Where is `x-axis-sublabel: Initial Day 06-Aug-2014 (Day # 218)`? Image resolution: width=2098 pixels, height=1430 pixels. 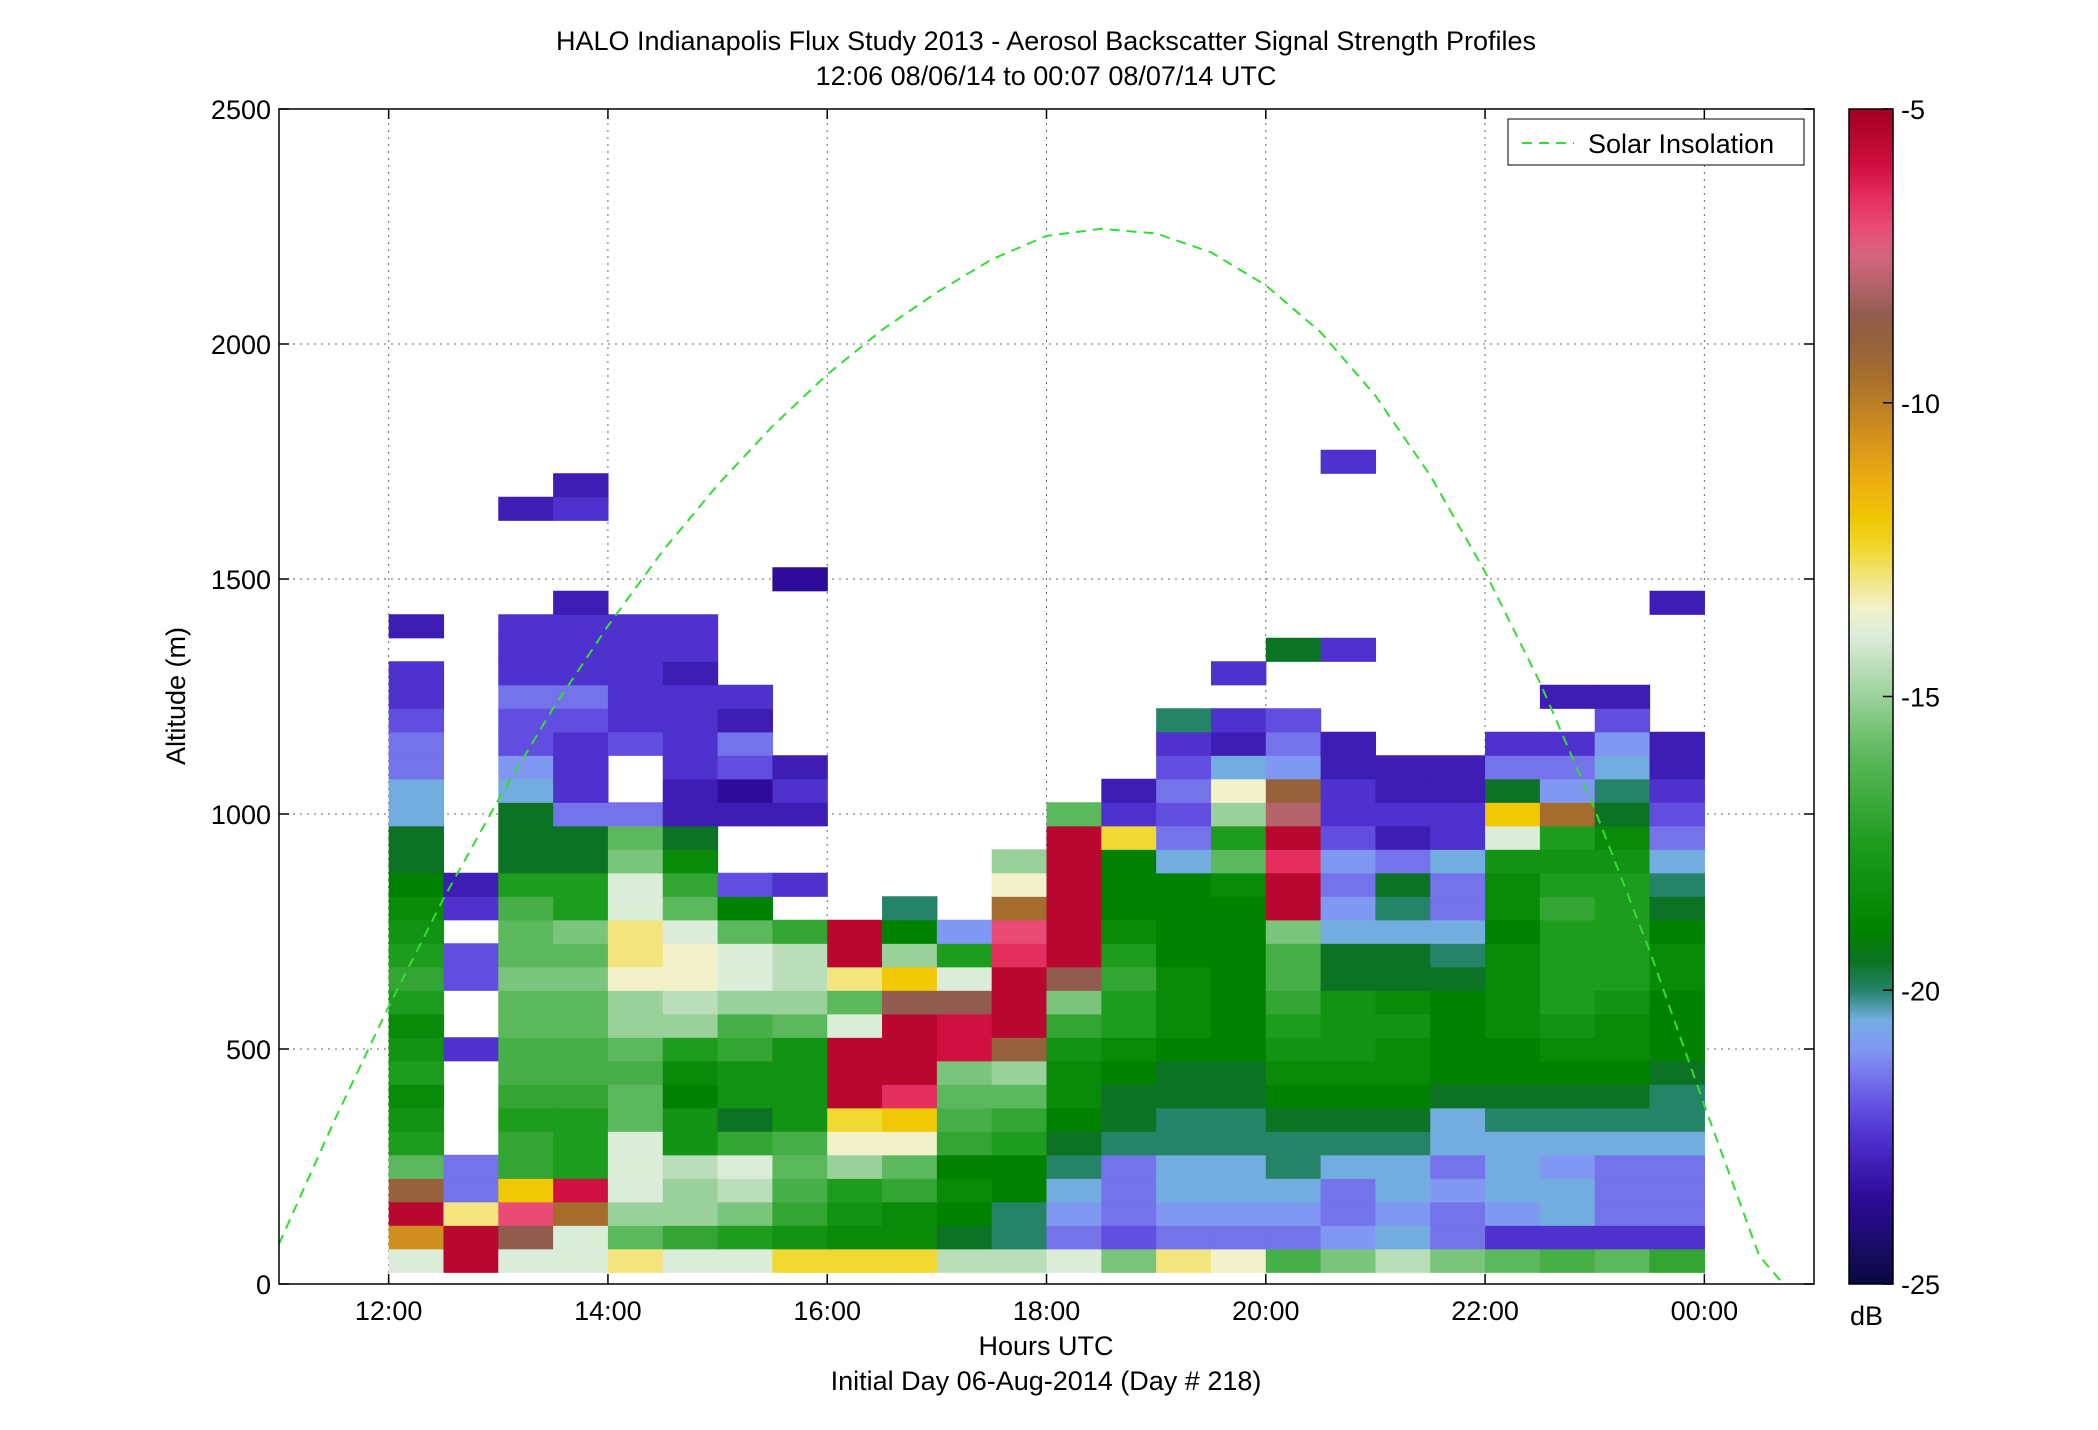 x-axis-sublabel: Initial Day 06-Aug-2014 (Day # 218) is located at coordinates (1046, 1381).